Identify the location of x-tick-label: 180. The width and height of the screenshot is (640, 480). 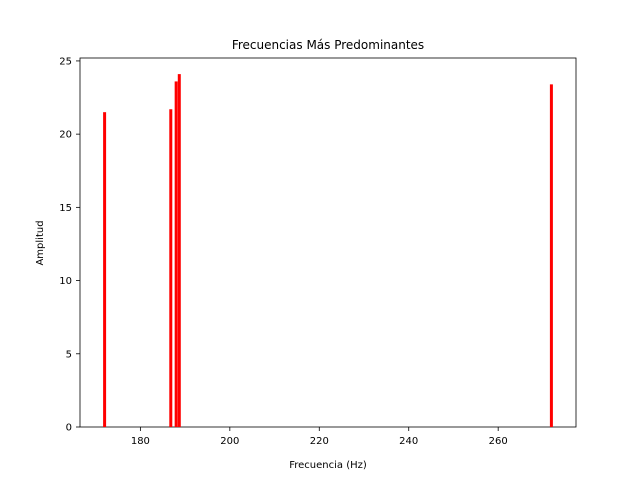
(140, 441).